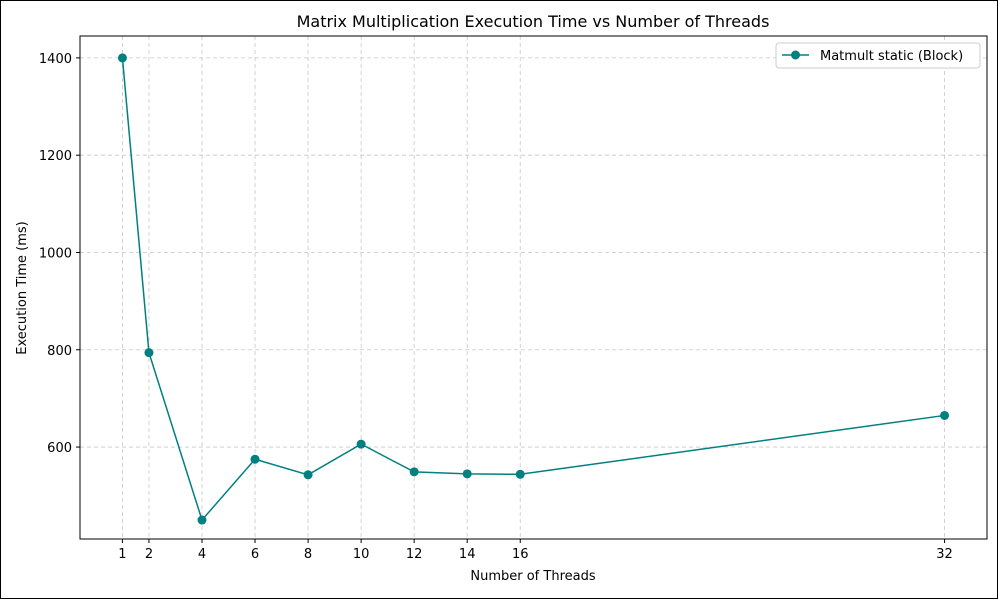 The image size is (998, 599). I want to click on x-tick-label: 32, so click(944, 554).